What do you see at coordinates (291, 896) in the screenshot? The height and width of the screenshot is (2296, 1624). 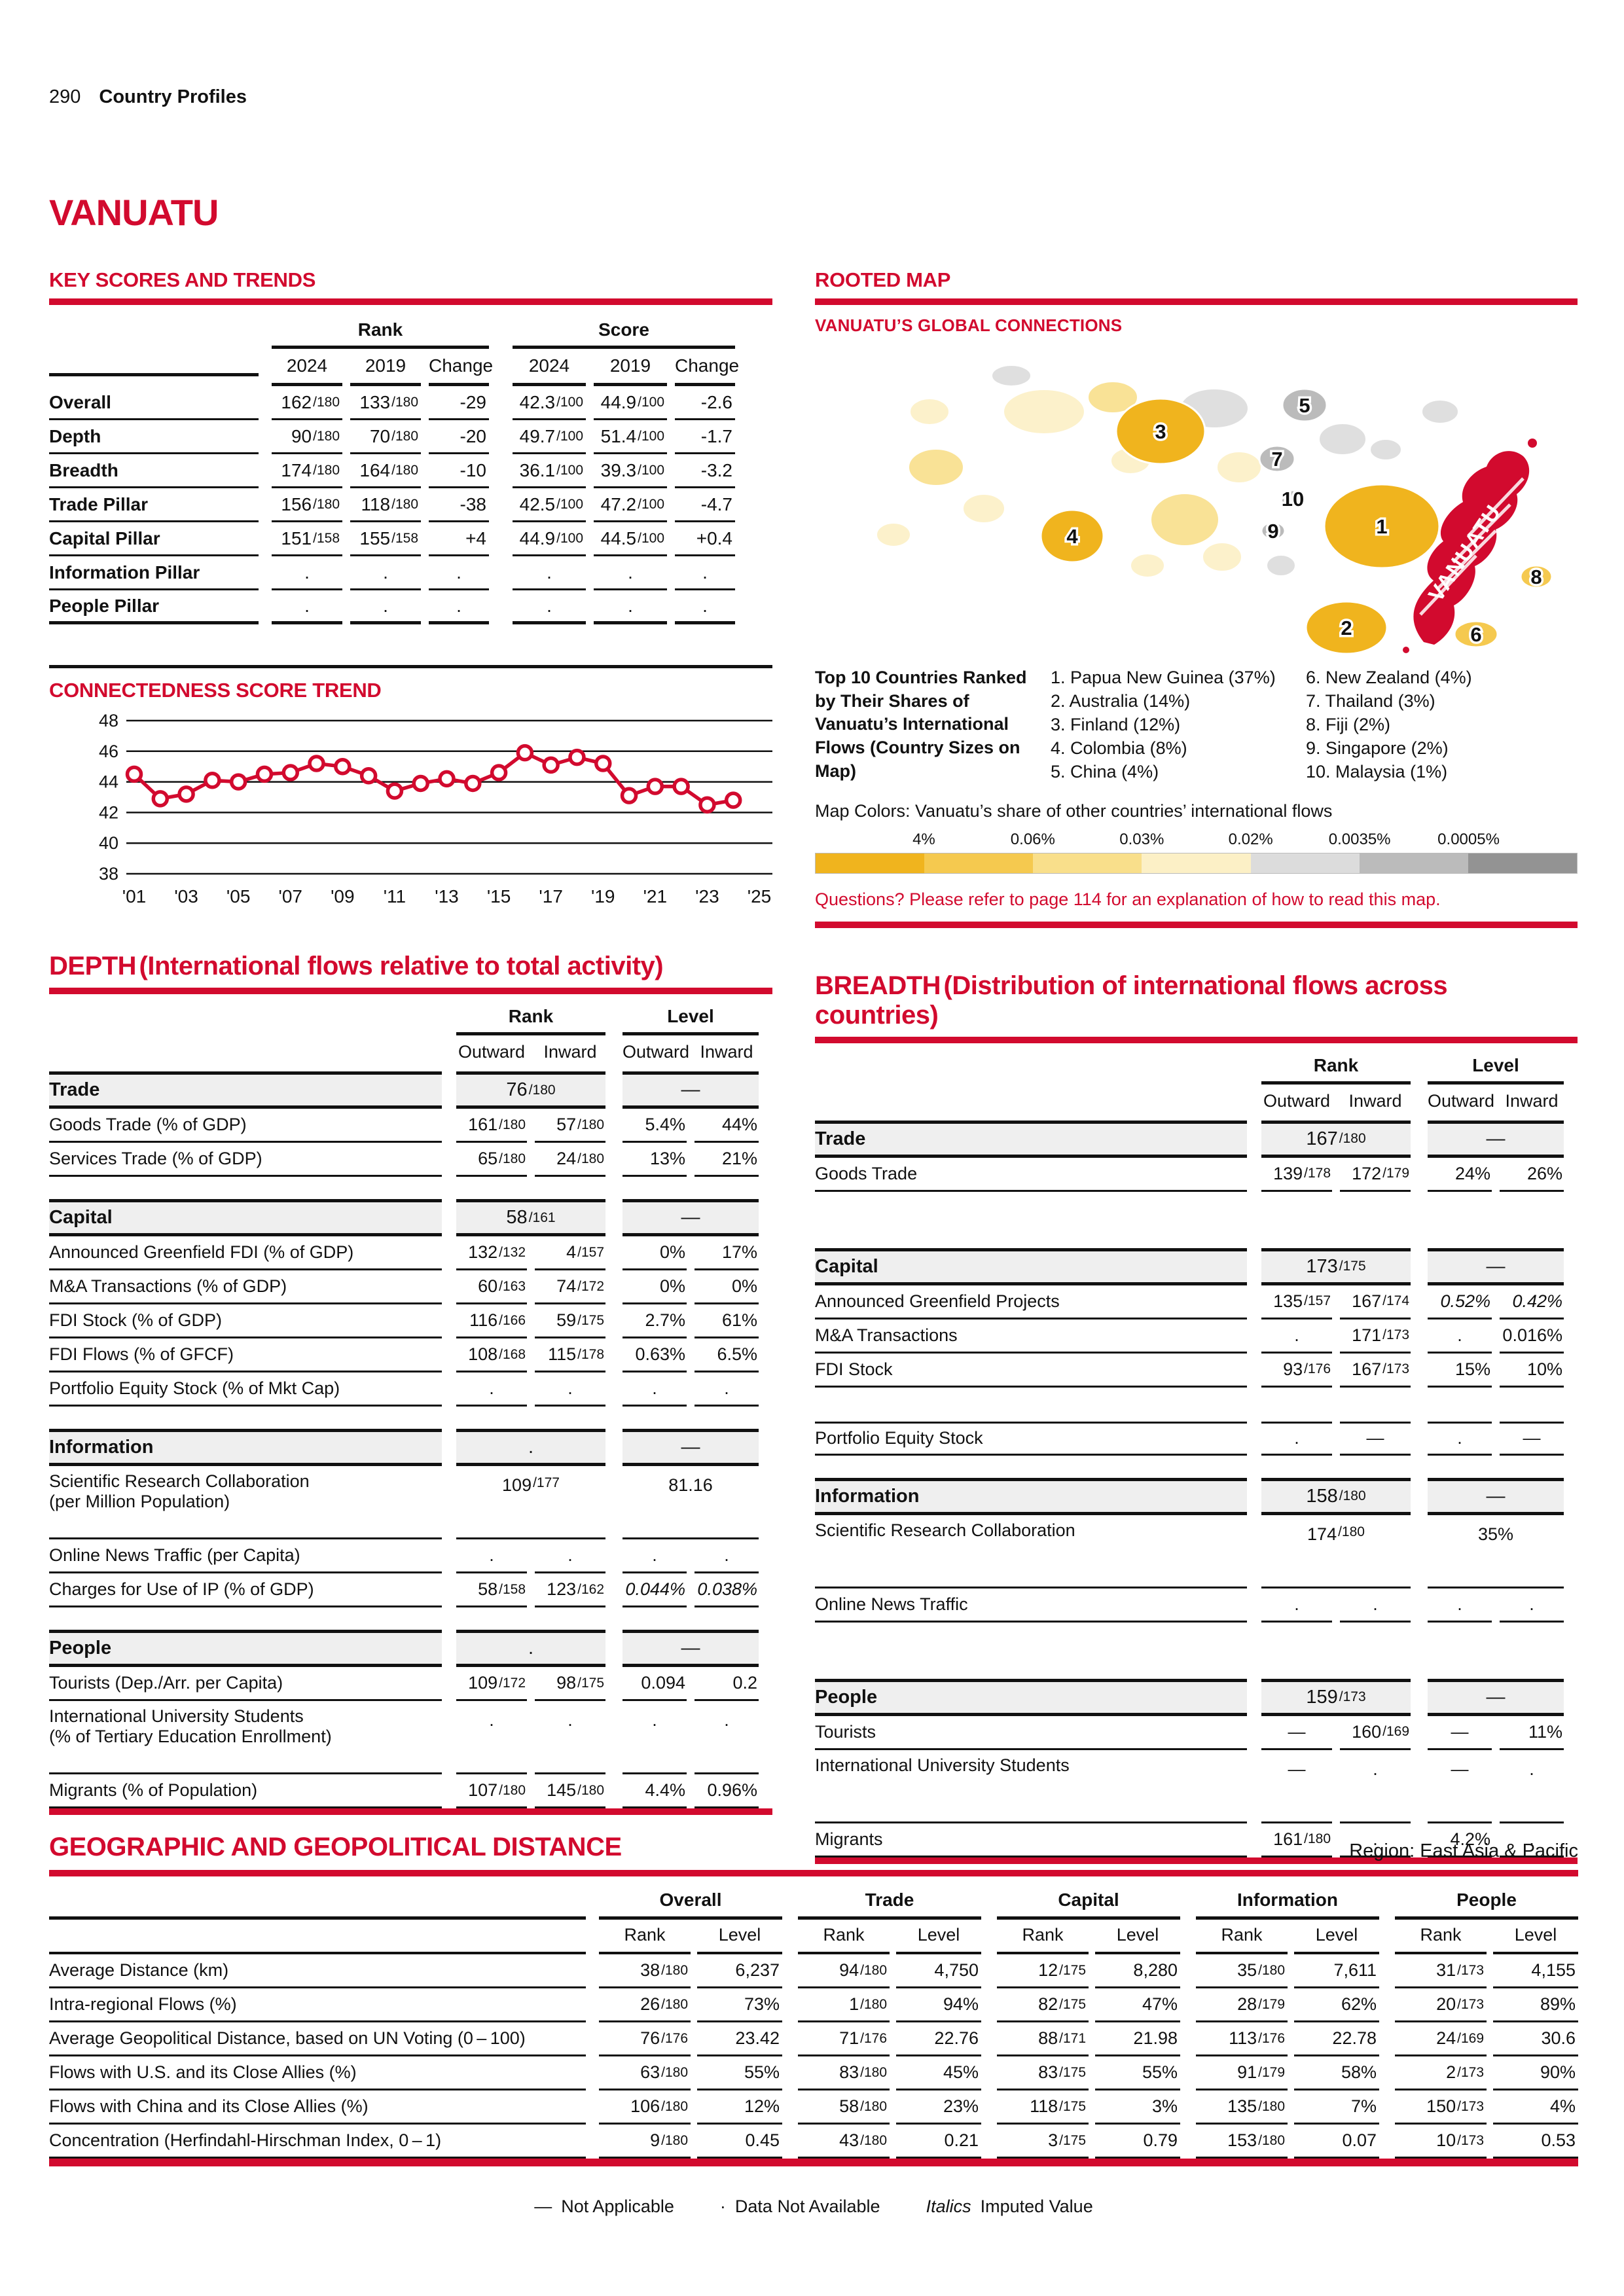 I see `x-tick-label: '07` at bounding box center [291, 896].